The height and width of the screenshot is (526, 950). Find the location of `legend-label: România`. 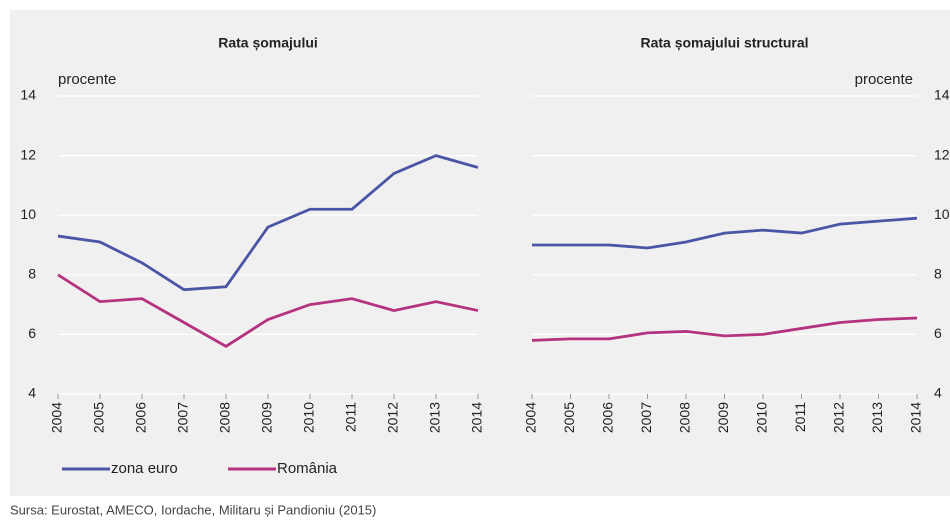

legend-label: România is located at coordinates (307, 468).